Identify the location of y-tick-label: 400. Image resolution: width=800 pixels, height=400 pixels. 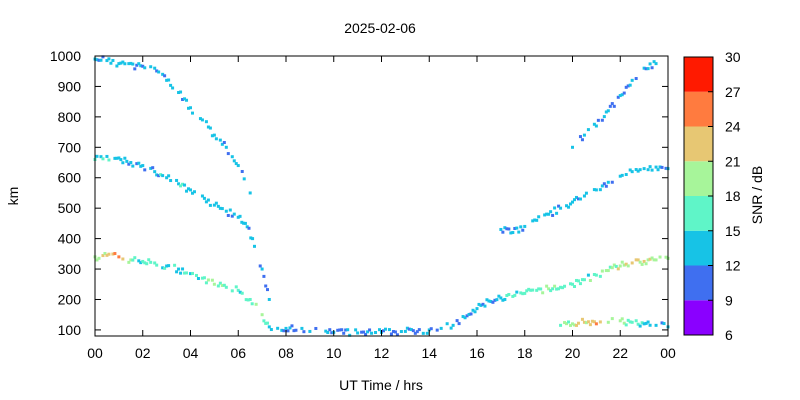
(70, 239).